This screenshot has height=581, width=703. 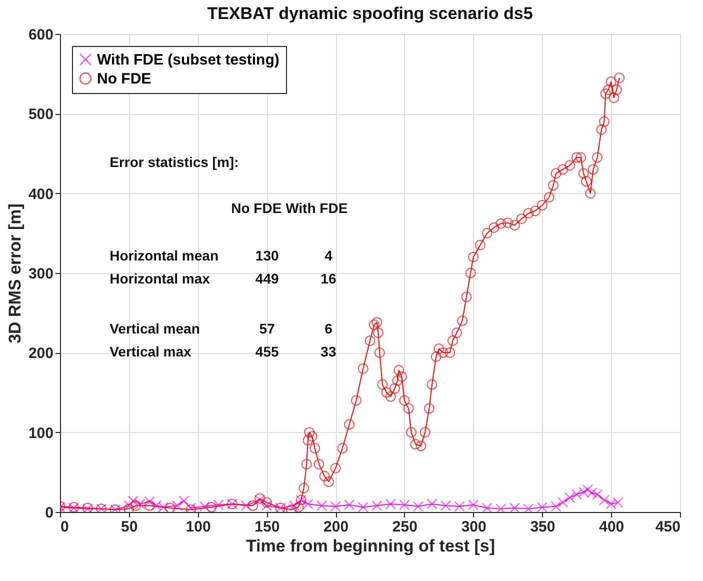 What do you see at coordinates (371, 546) in the screenshot?
I see `x-axis-title: Time from beginning of test [s]` at bounding box center [371, 546].